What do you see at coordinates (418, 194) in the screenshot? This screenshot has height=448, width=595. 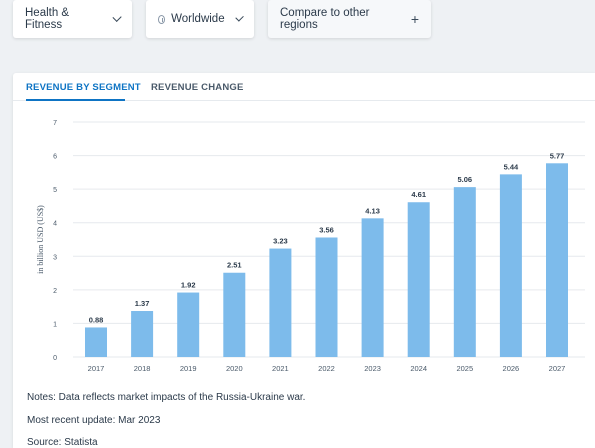 I see `bar-value-label: 4.61` at bounding box center [418, 194].